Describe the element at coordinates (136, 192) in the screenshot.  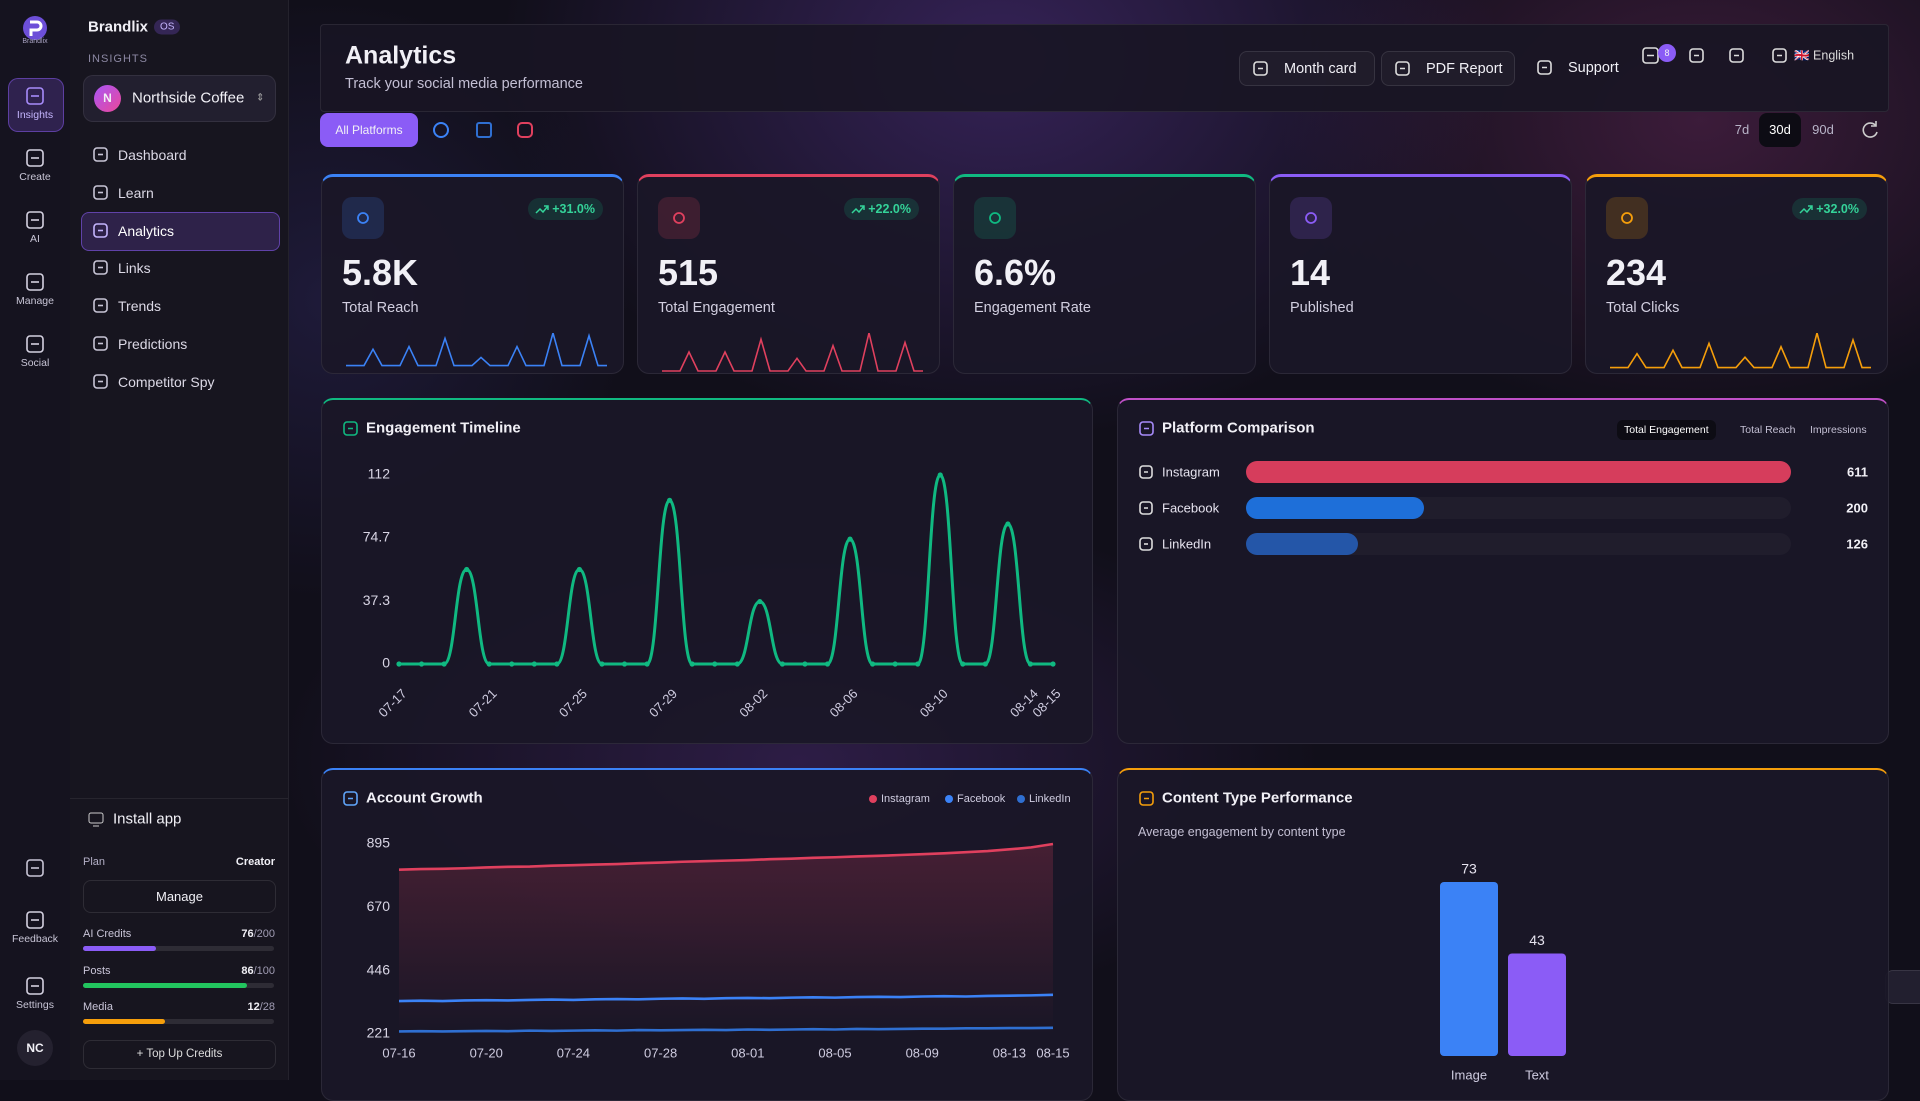
I see `nav-item: Learn` at that location.